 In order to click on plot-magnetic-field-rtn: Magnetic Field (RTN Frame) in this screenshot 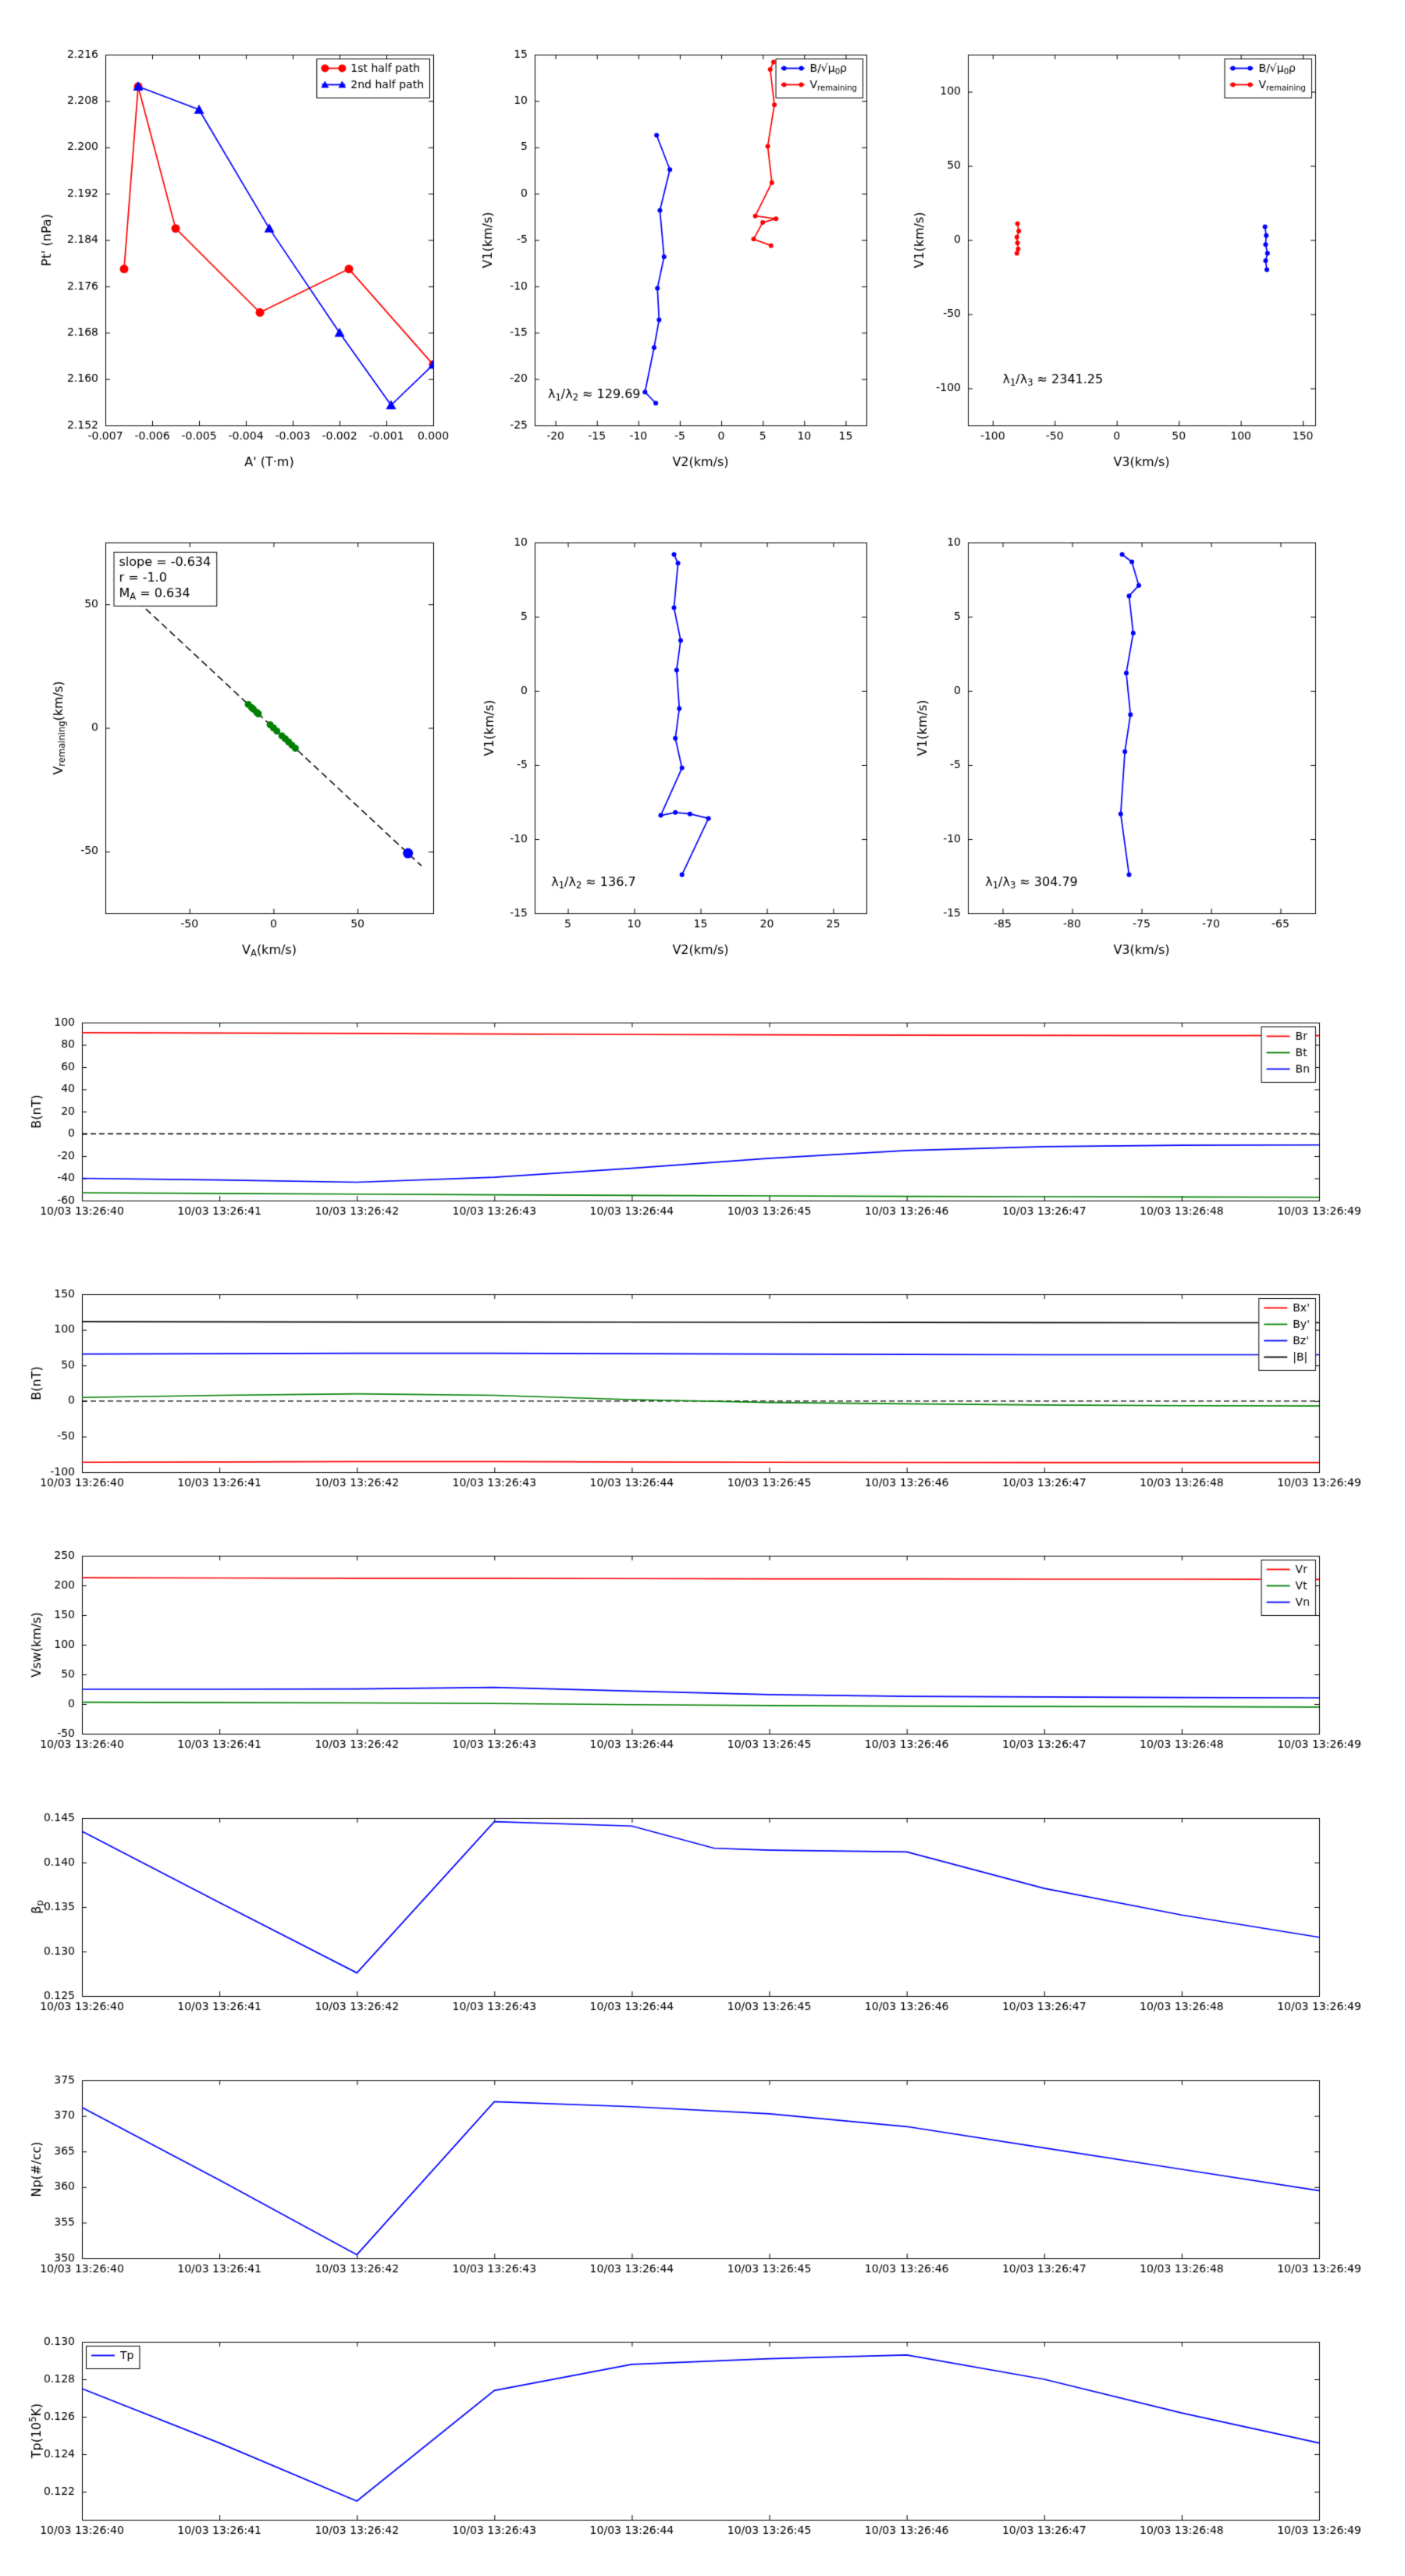, I will do `click(703, 1101)`.